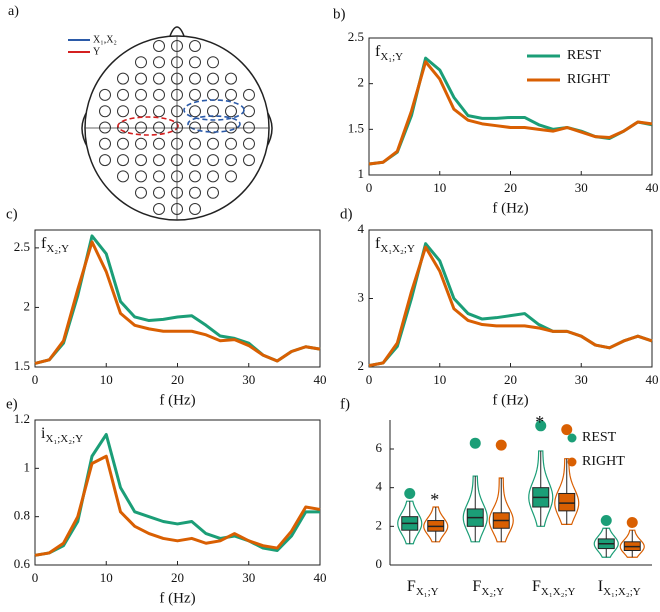 The image size is (660, 612). I want to click on panel-label: c), so click(12, 214).